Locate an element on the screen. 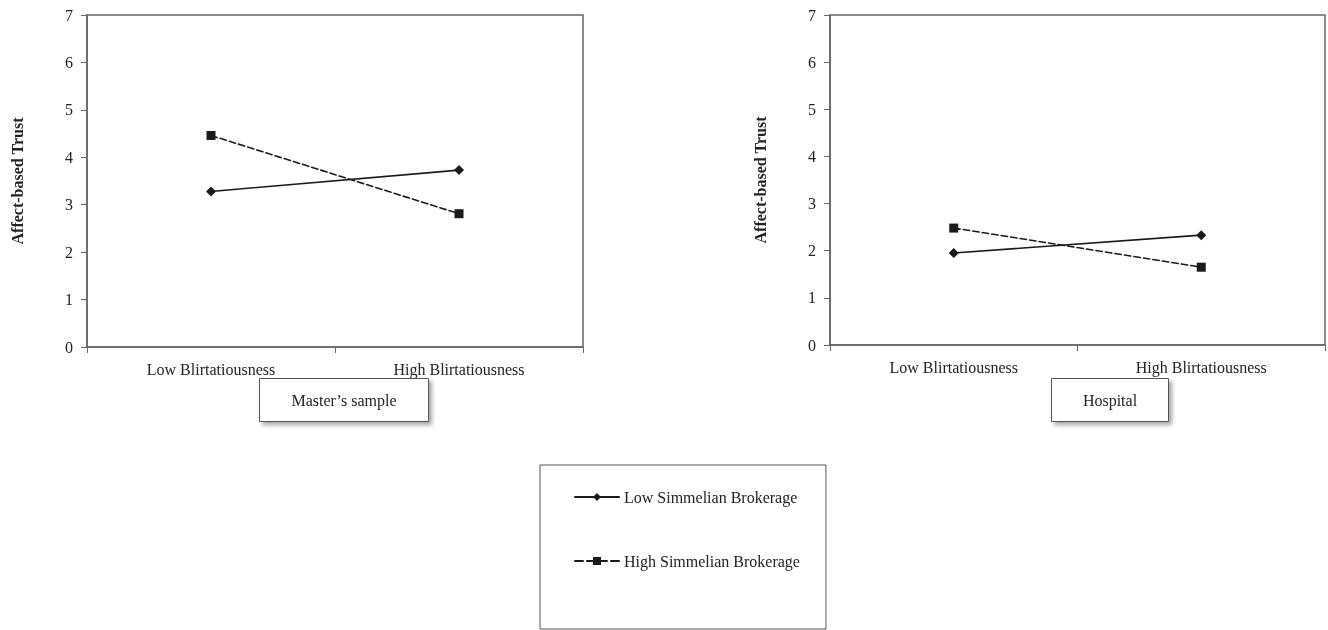 The height and width of the screenshot is (630, 1328). legend-label: Low Simmelian Brokerage is located at coordinates (711, 497).